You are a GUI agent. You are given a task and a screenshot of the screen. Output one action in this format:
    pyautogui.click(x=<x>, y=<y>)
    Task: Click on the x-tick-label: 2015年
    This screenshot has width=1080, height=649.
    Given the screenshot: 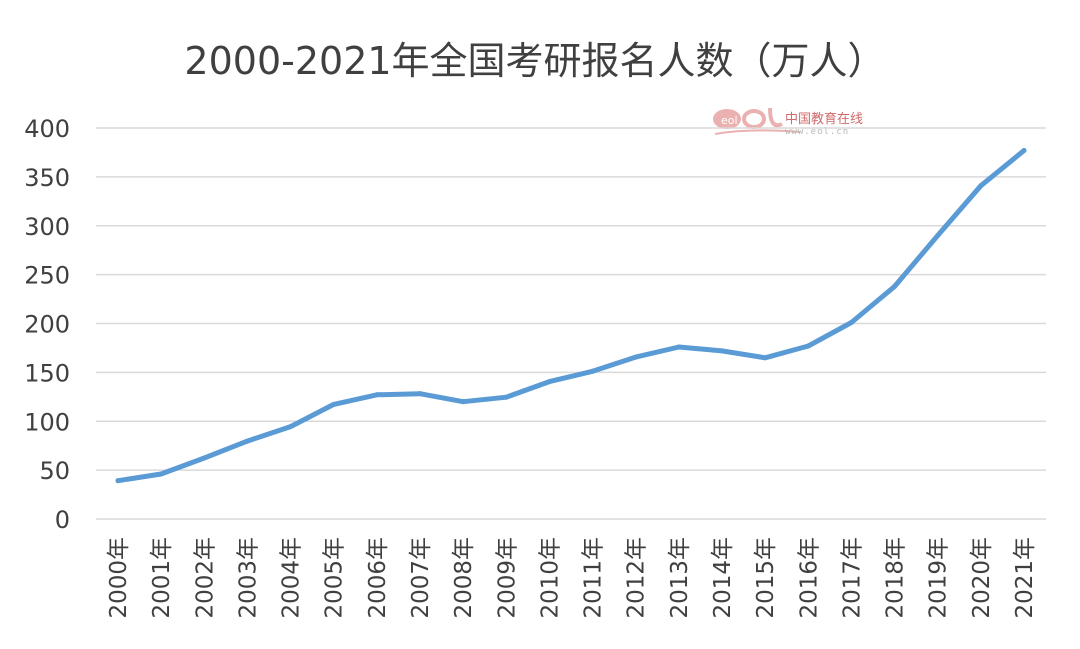 What is the action you would take?
    pyautogui.click(x=766, y=578)
    